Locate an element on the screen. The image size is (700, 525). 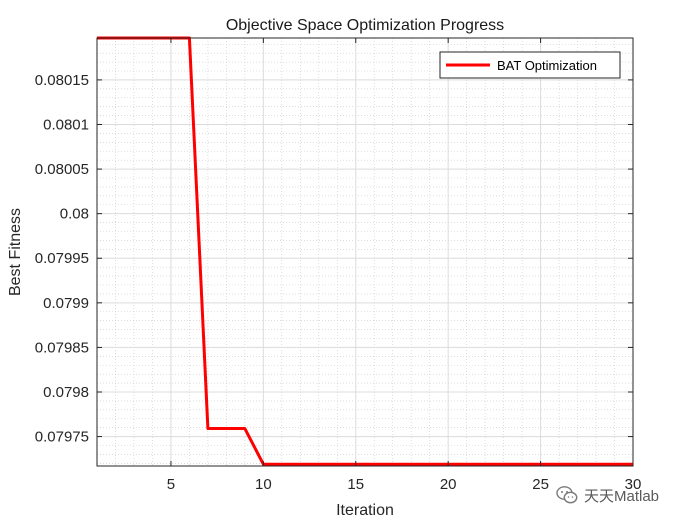
y-tick-label: 0.0798 is located at coordinates (66, 392).